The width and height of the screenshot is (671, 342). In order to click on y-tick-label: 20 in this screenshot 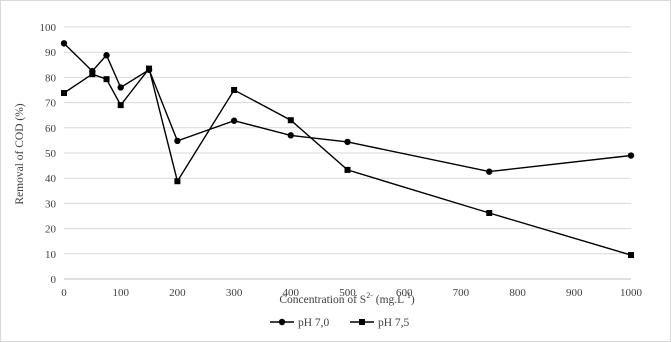, I will do `click(51, 230)`.